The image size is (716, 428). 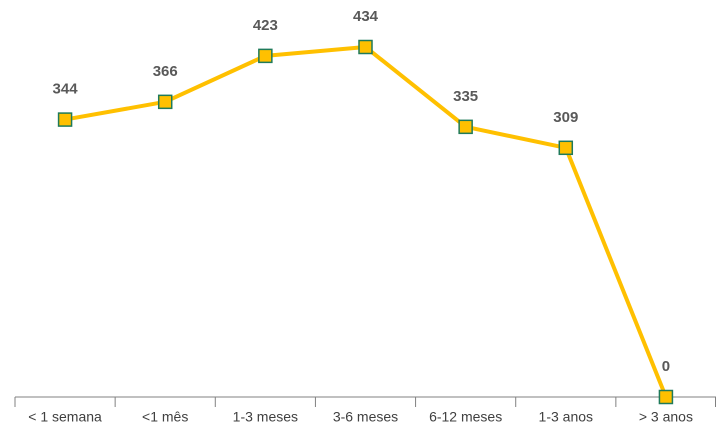 What do you see at coordinates (66, 89) in the screenshot?
I see `value-label: 344` at bounding box center [66, 89].